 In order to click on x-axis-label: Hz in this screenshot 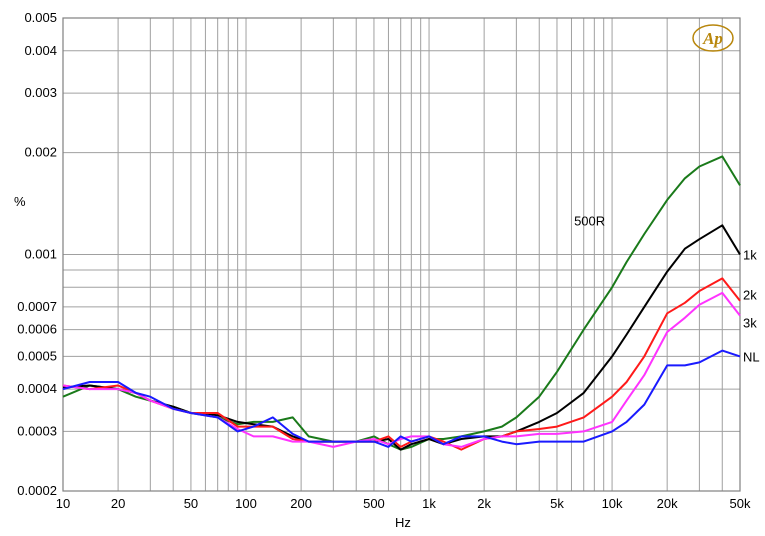, I will do `click(403, 522)`.